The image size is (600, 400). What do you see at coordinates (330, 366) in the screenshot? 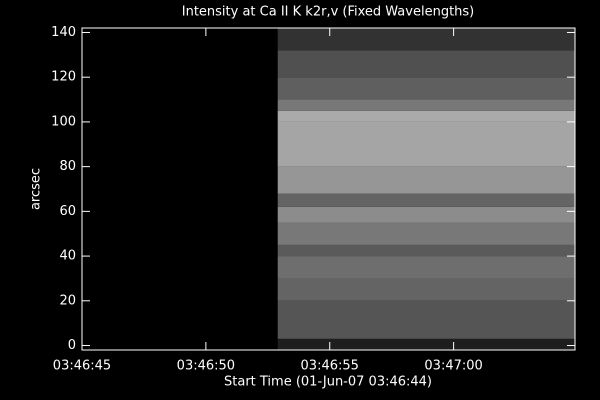
I see `x-tick-label: 03:46:55` at bounding box center [330, 366].